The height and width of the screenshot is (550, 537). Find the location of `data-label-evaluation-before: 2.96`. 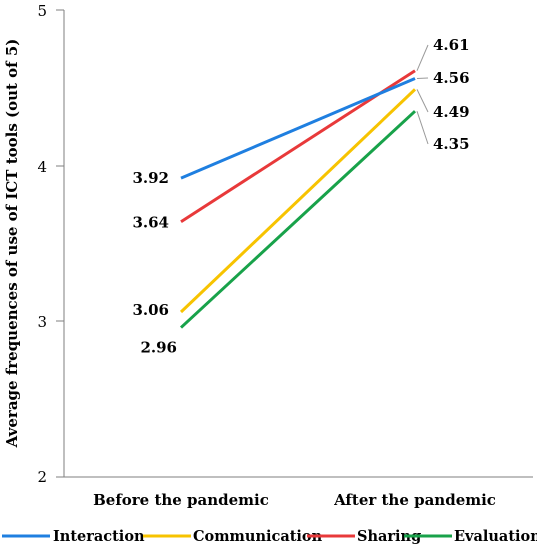

data-label-evaluation-before: 2.96 is located at coordinates (158, 348).